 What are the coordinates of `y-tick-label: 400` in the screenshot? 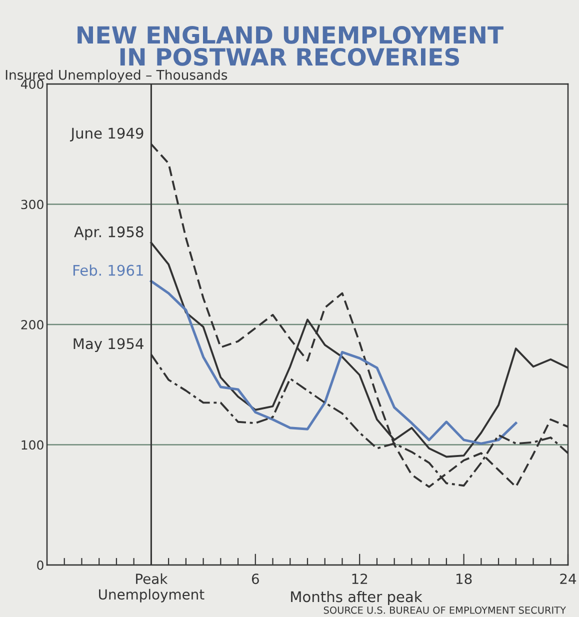 It's located at (32, 84).